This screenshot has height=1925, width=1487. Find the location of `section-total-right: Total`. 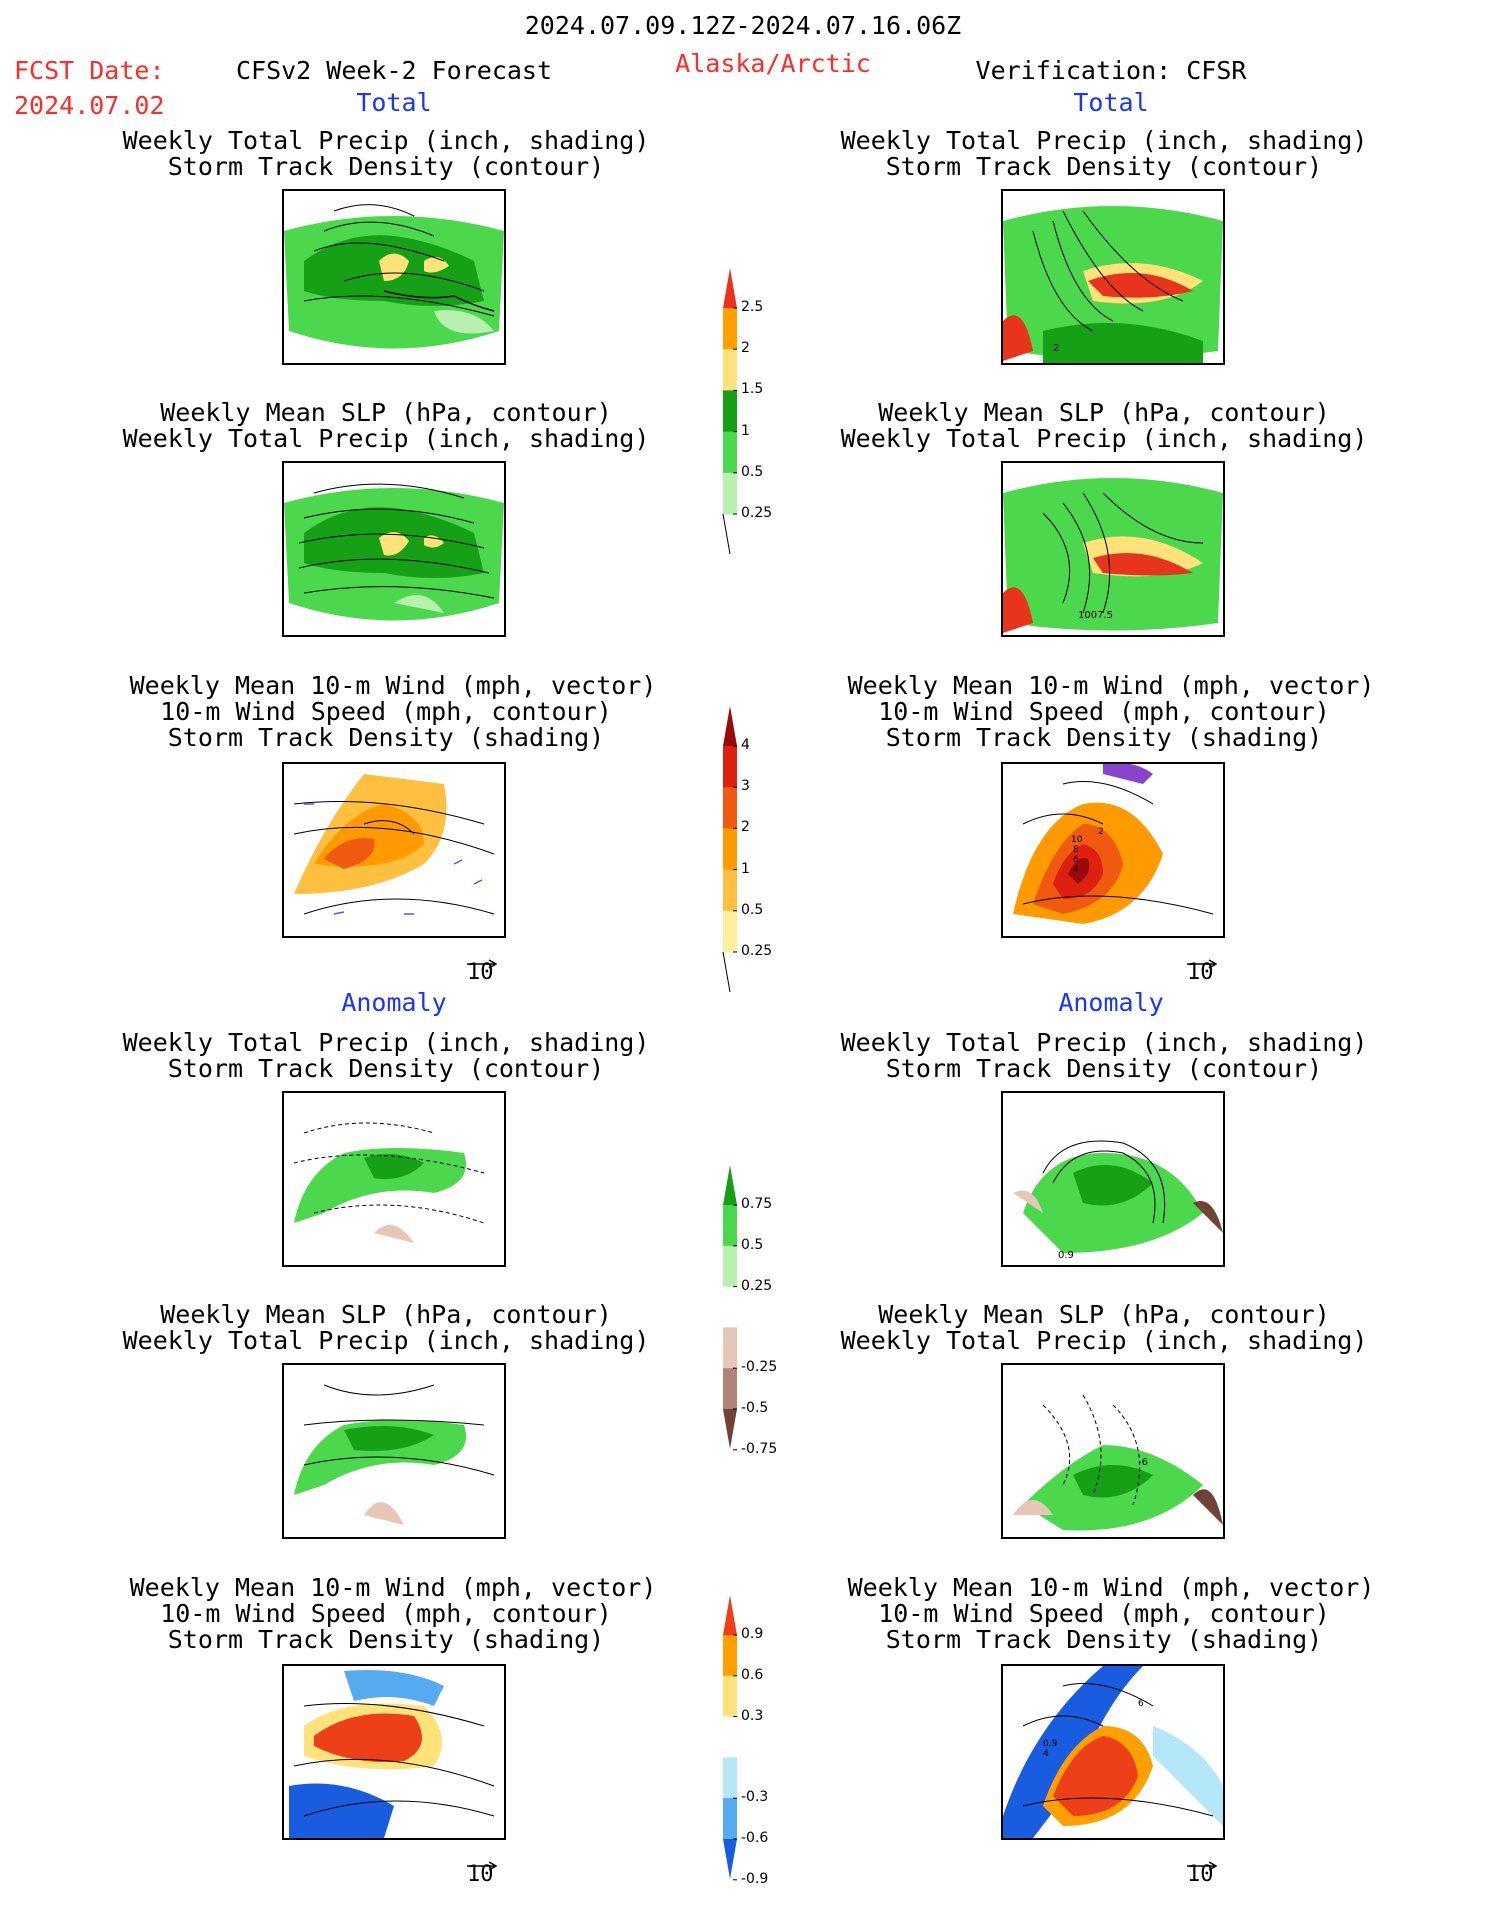

section-total-right: Total is located at coordinates (1111, 102).